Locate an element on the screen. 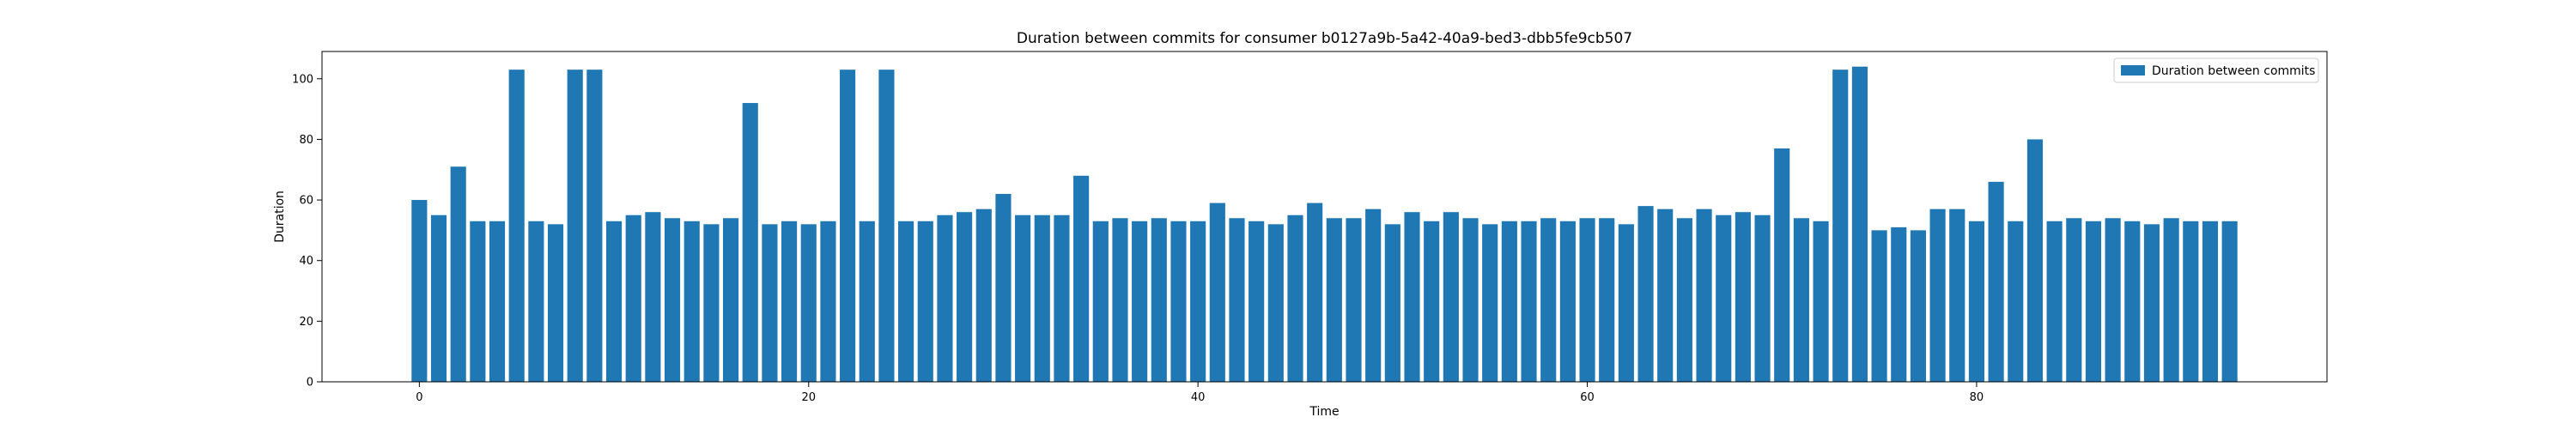  x-tick-label: 60 is located at coordinates (1587, 398).